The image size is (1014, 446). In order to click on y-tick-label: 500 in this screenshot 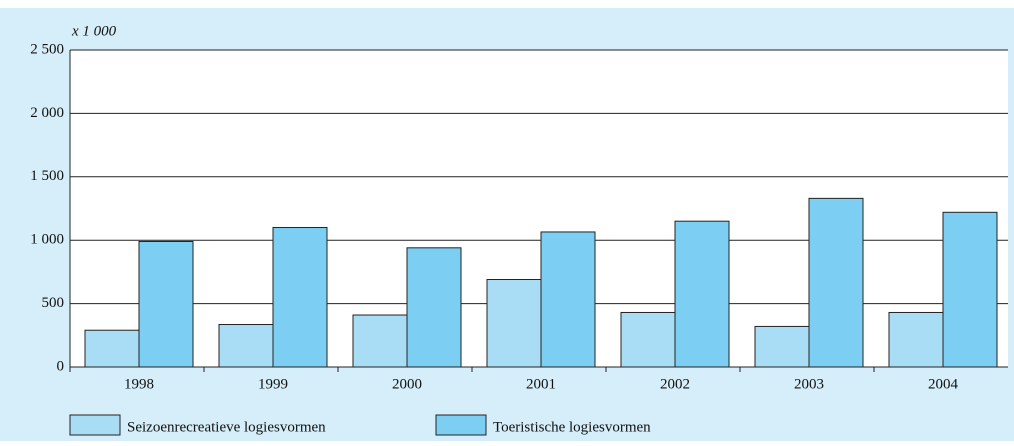, I will do `click(53, 303)`.